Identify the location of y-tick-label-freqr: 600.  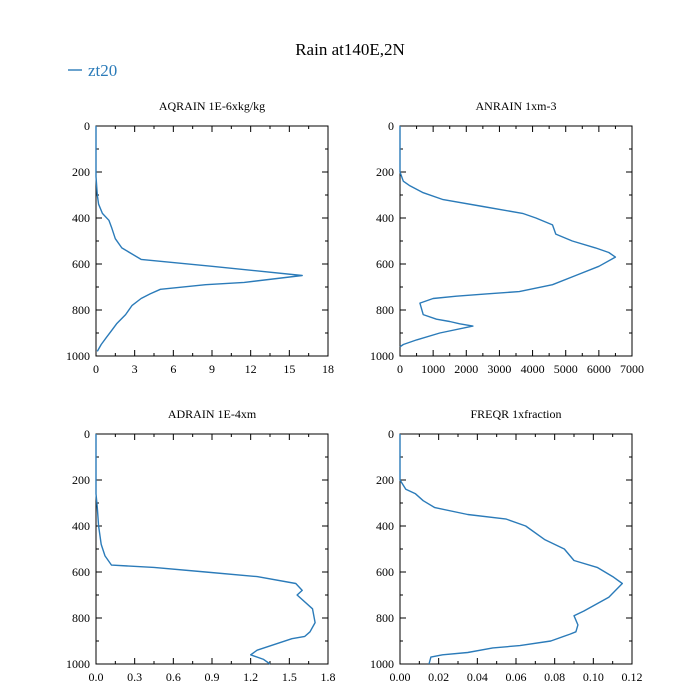
(385, 572).